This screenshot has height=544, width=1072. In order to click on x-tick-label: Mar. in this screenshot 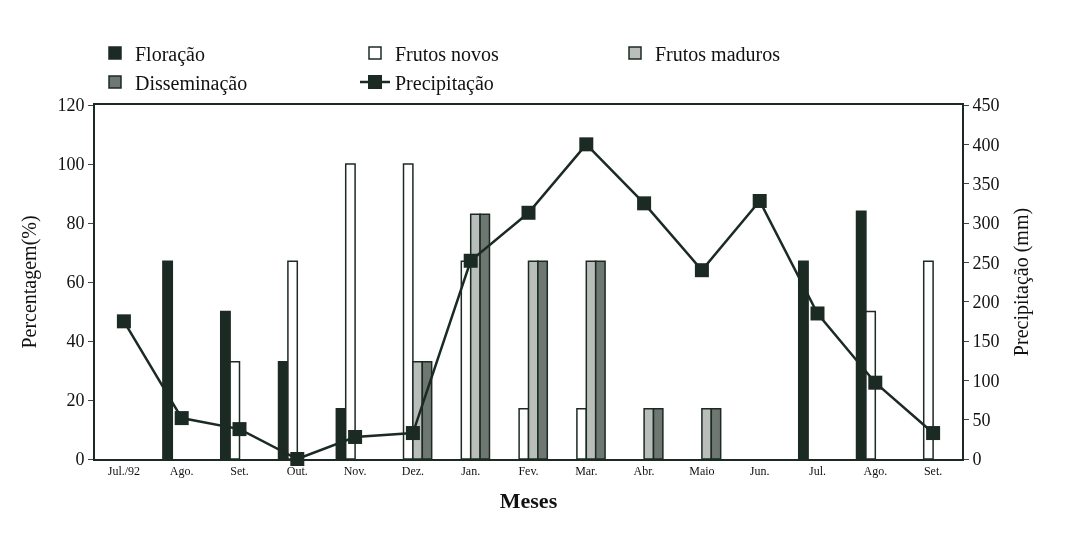, I will do `click(586, 471)`.